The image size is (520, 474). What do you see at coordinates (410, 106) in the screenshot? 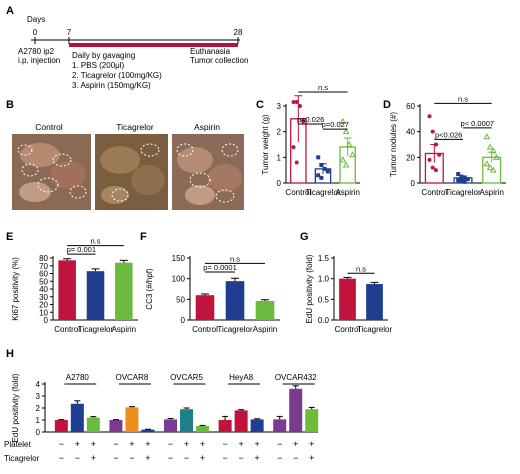
I see `y-tick-label: 60` at bounding box center [410, 106].